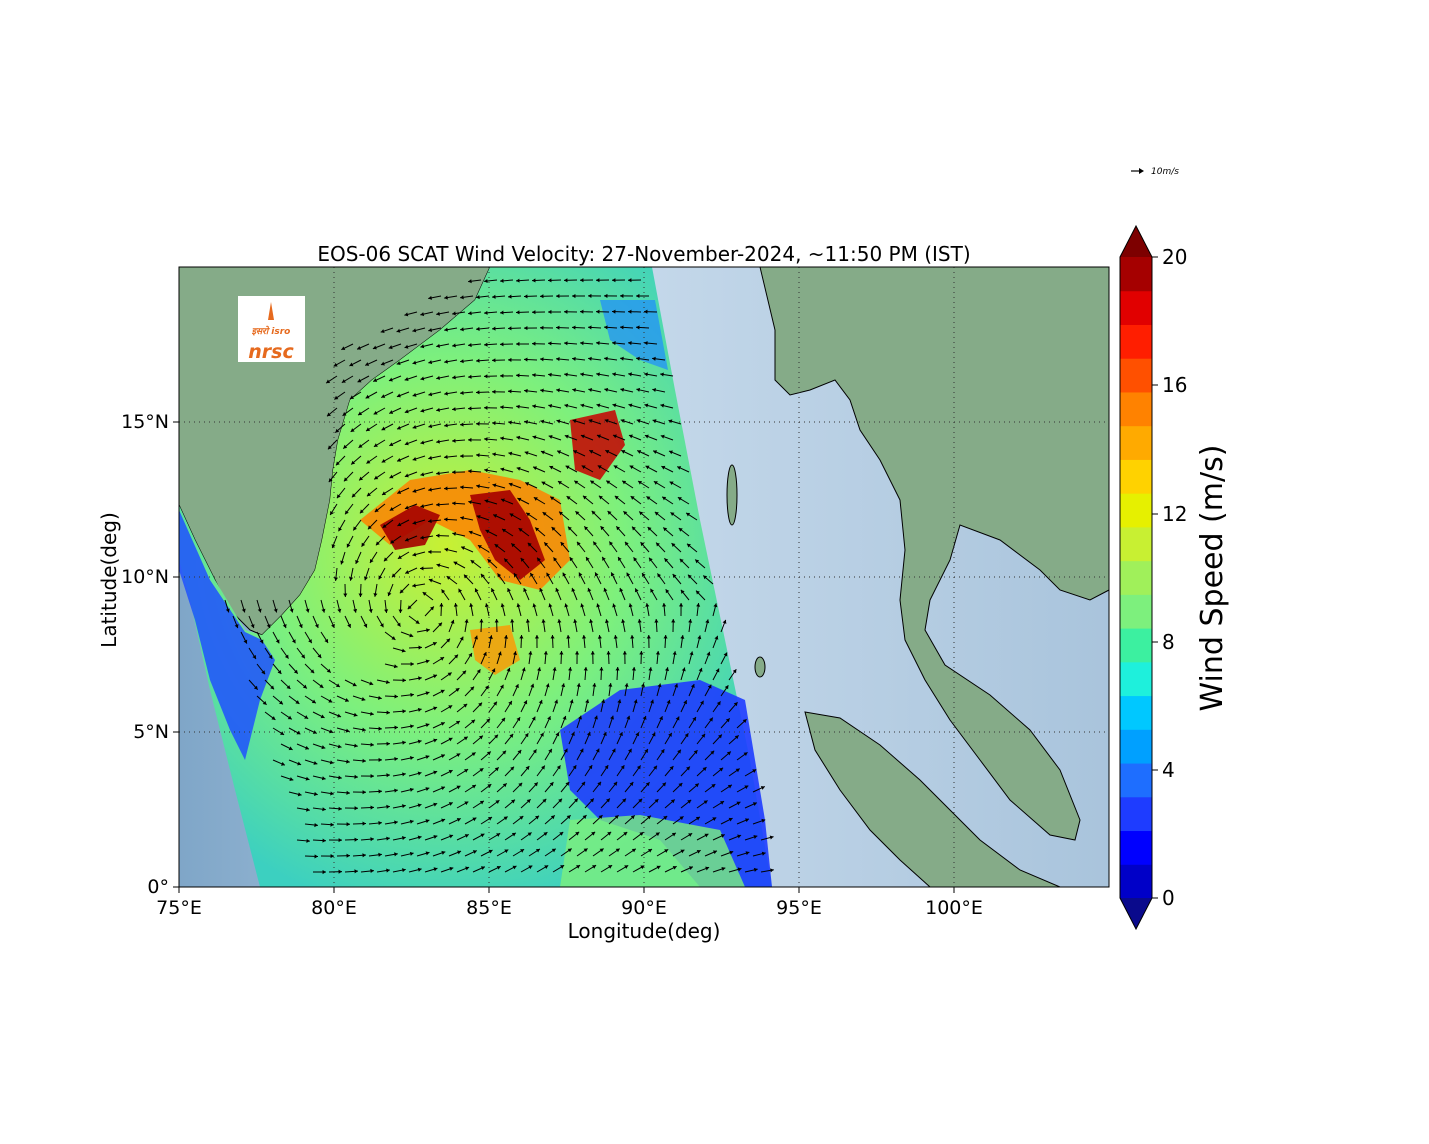 The image size is (1429, 1144). What do you see at coordinates (271, 329) in the screenshot?
I see `nrsc-logo: इसरो isro nrsc` at bounding box center [271, 329].